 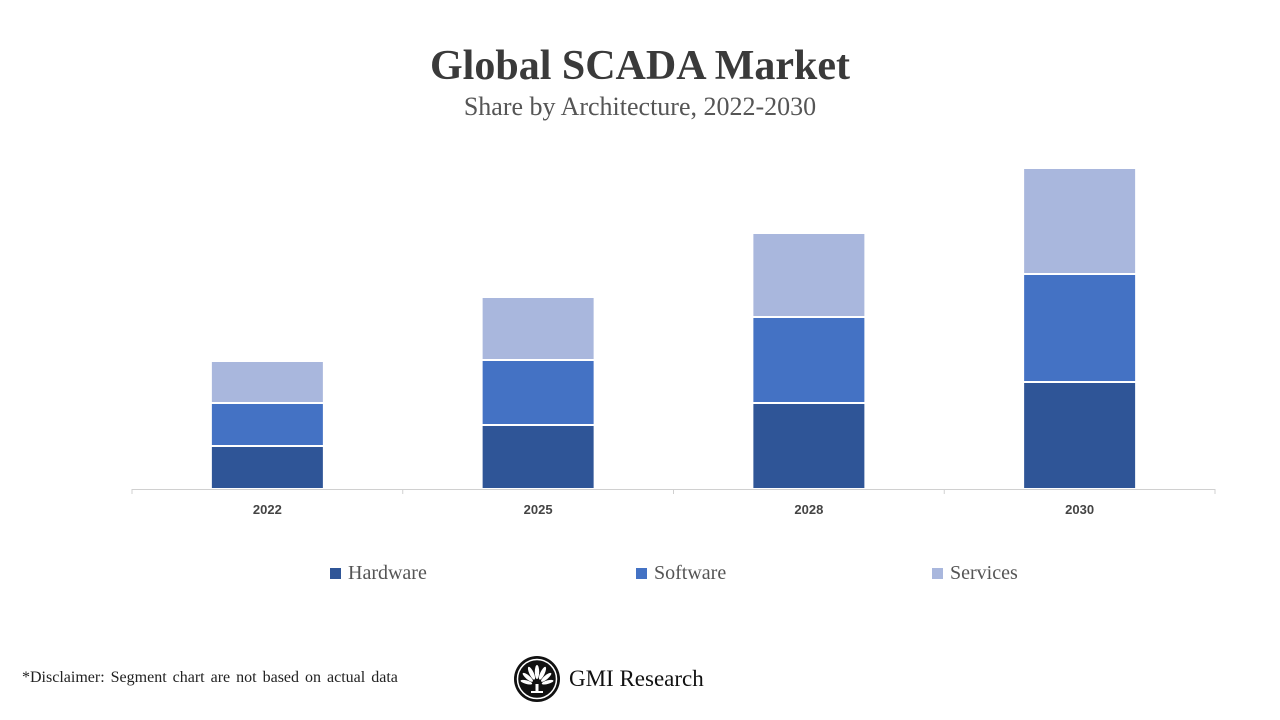 I want to click on bar-services-2022, so click(x=267, y=382).